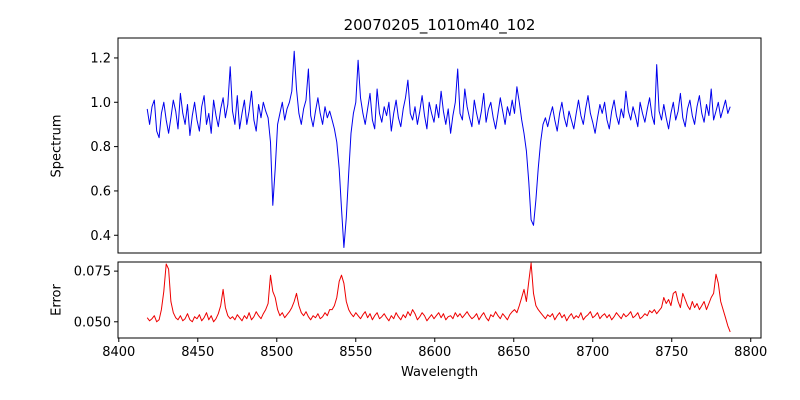 This screenshot has width=800, height=400. What do you see at coordinates (57, 300) in the screenshot?
I see `error-y-axis-label: Error` at bounding box center [57, 300].